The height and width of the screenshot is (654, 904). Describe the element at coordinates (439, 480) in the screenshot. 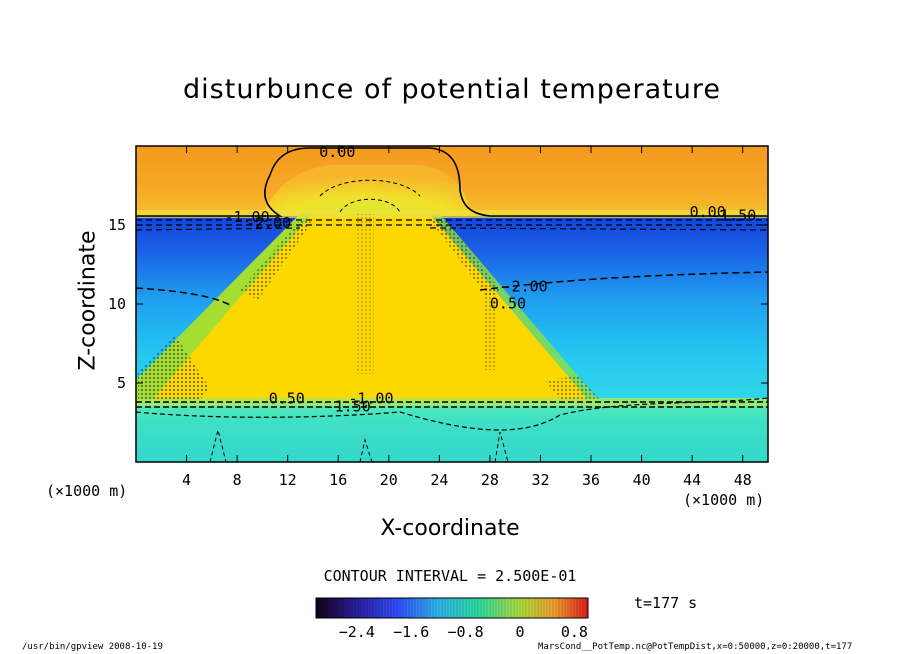

I see `x-tick-label: 24` at that location.